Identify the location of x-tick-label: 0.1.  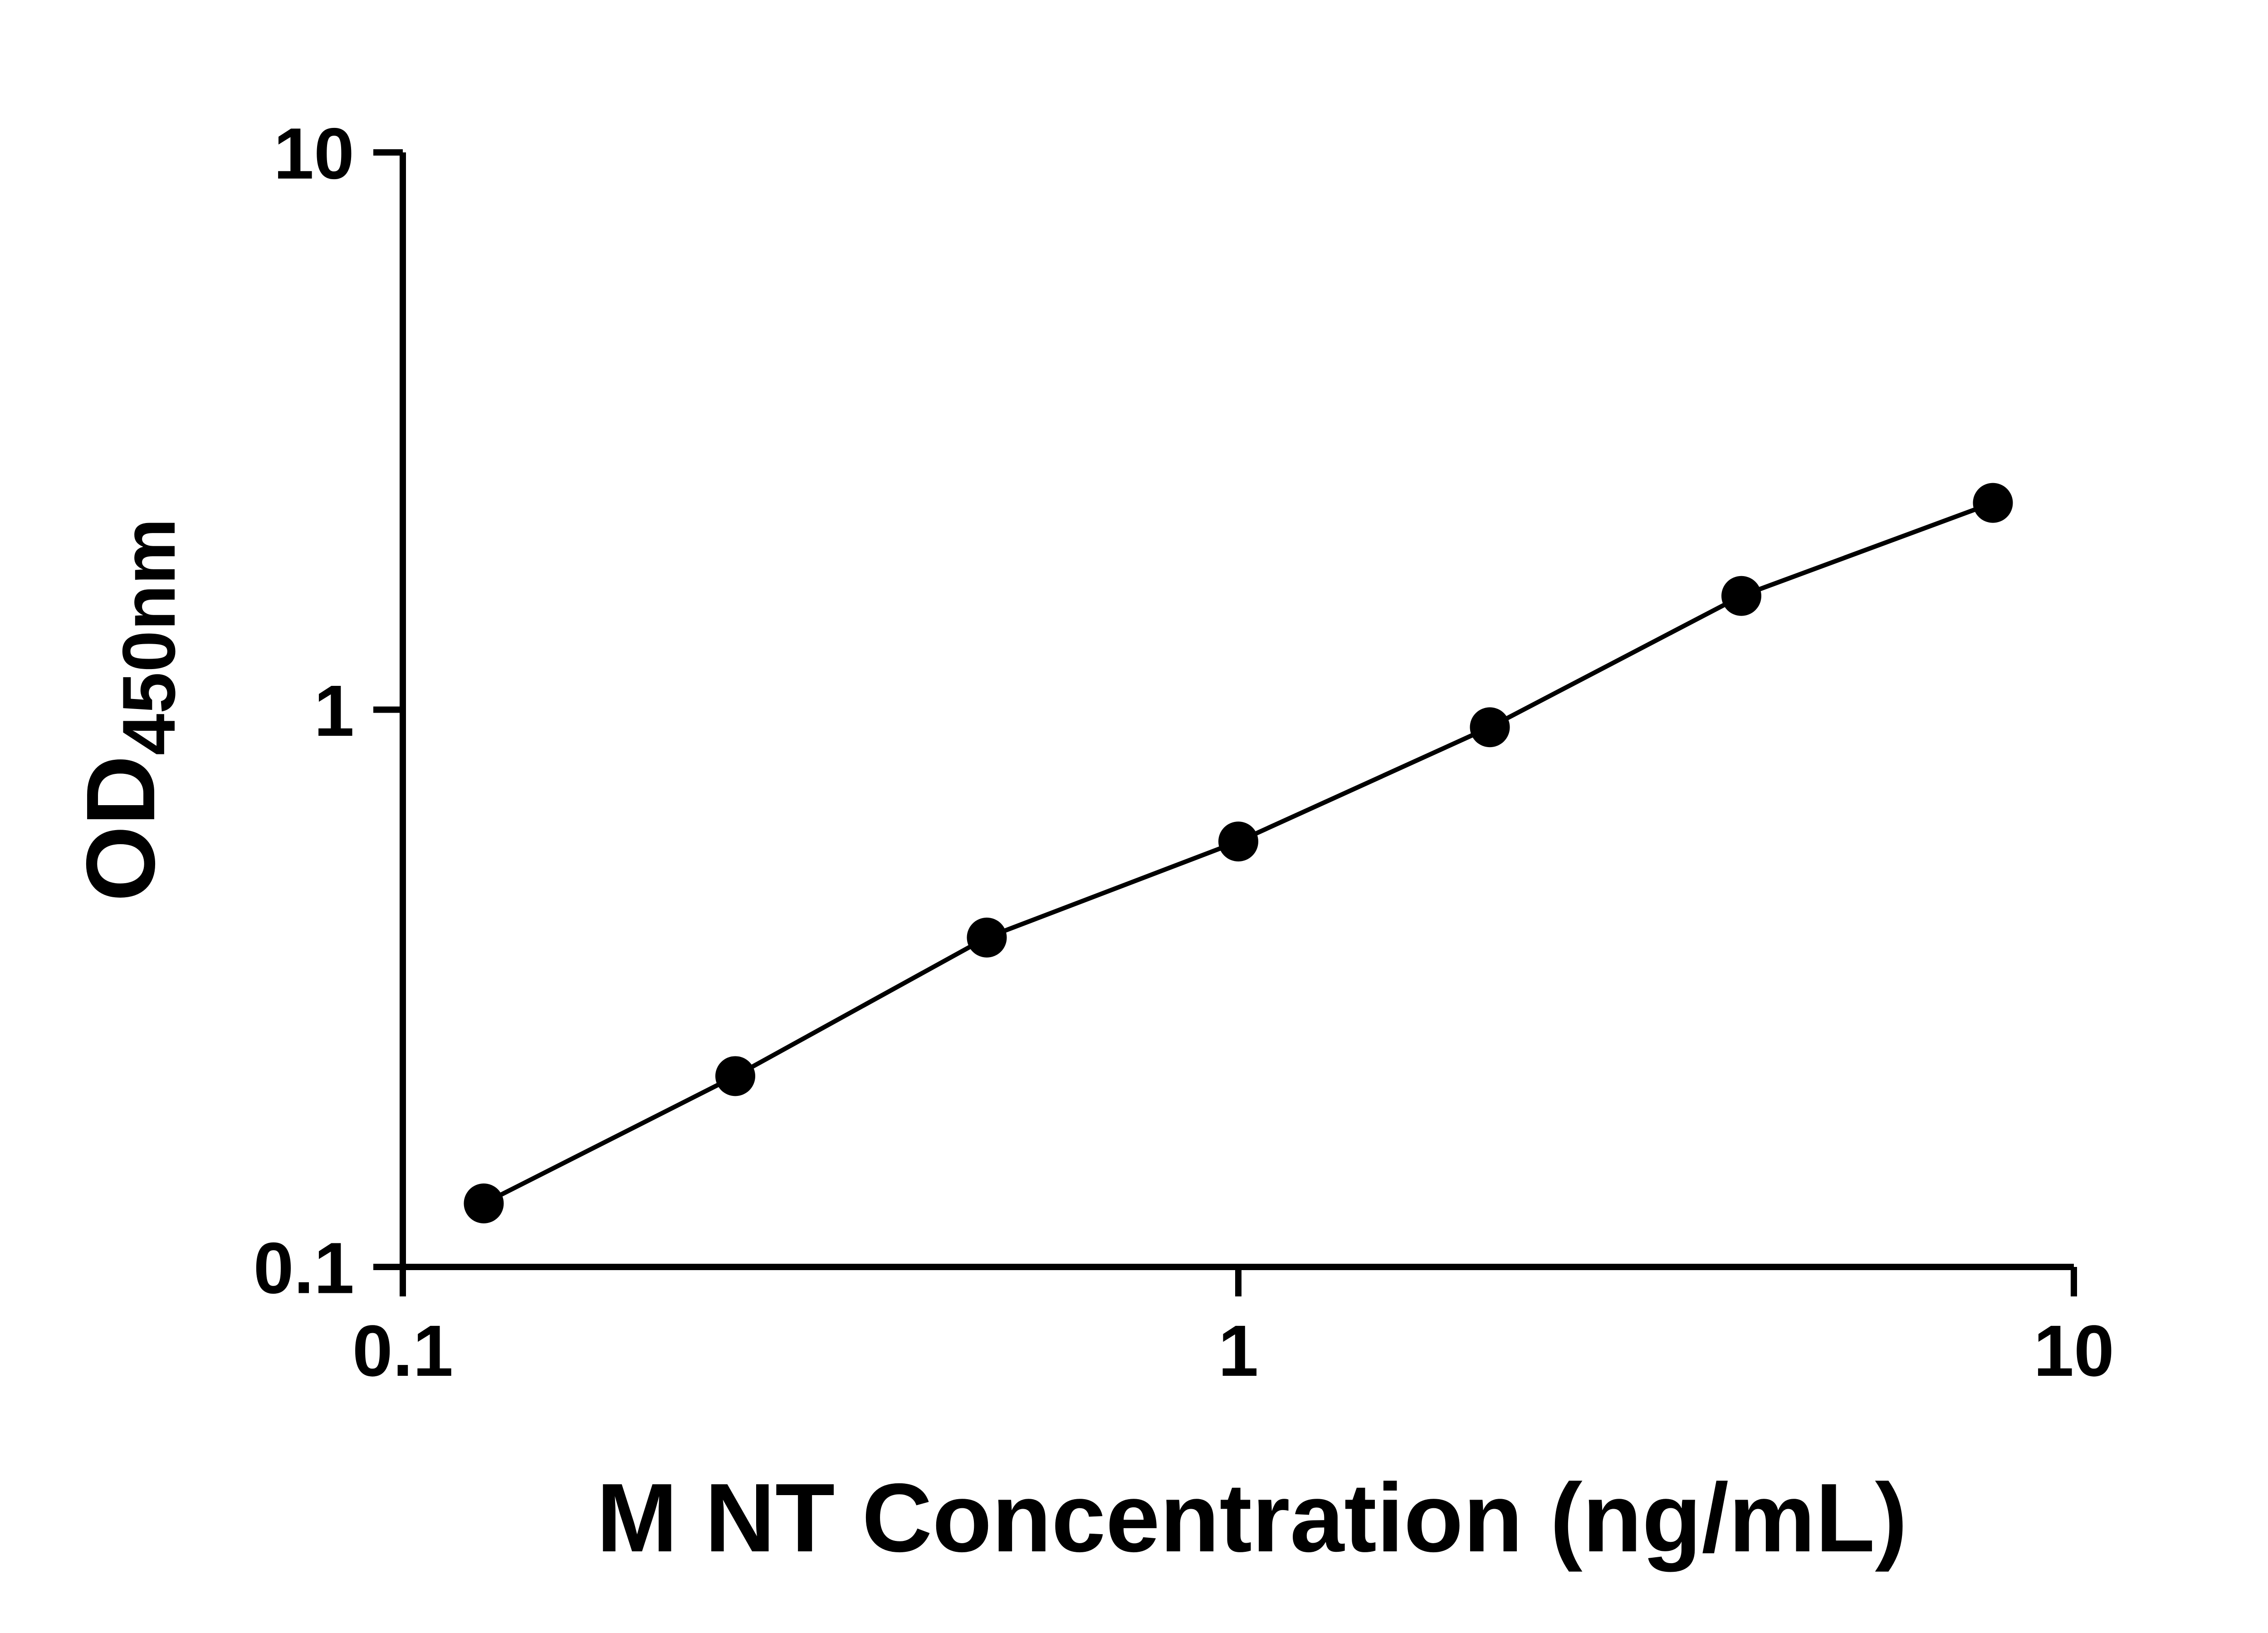
(402, 1350).